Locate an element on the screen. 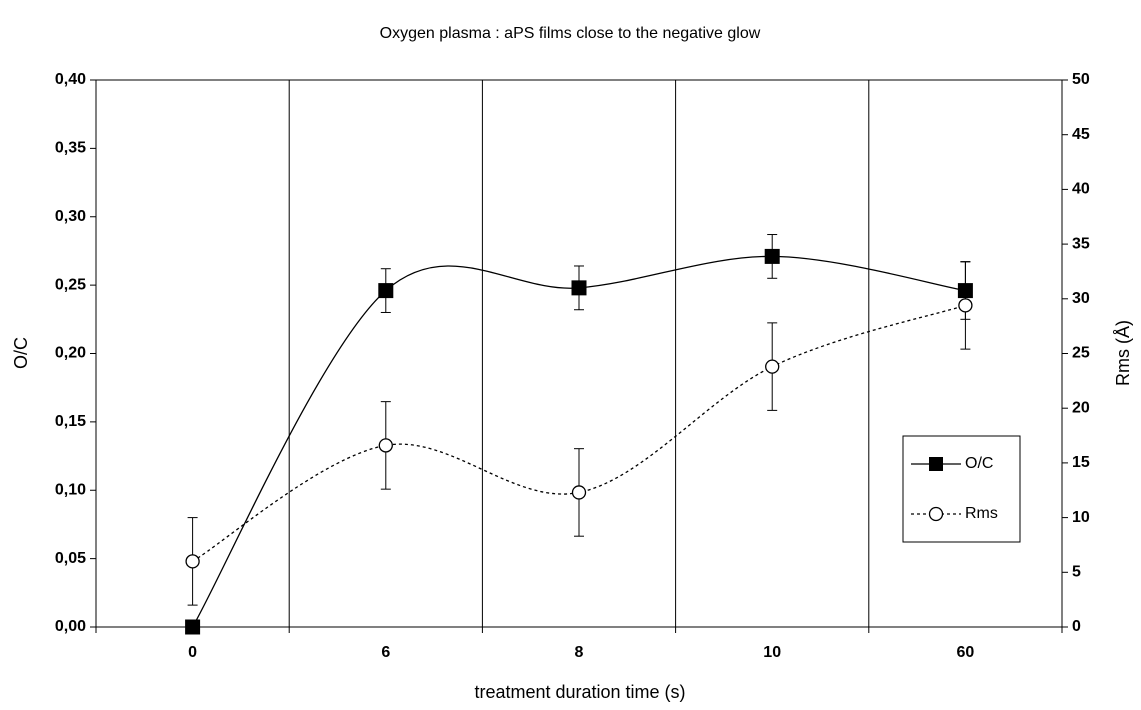 The width and height of the screenshot is (1141, 710). legend-label: Rms is located at coordinates (981, 513).